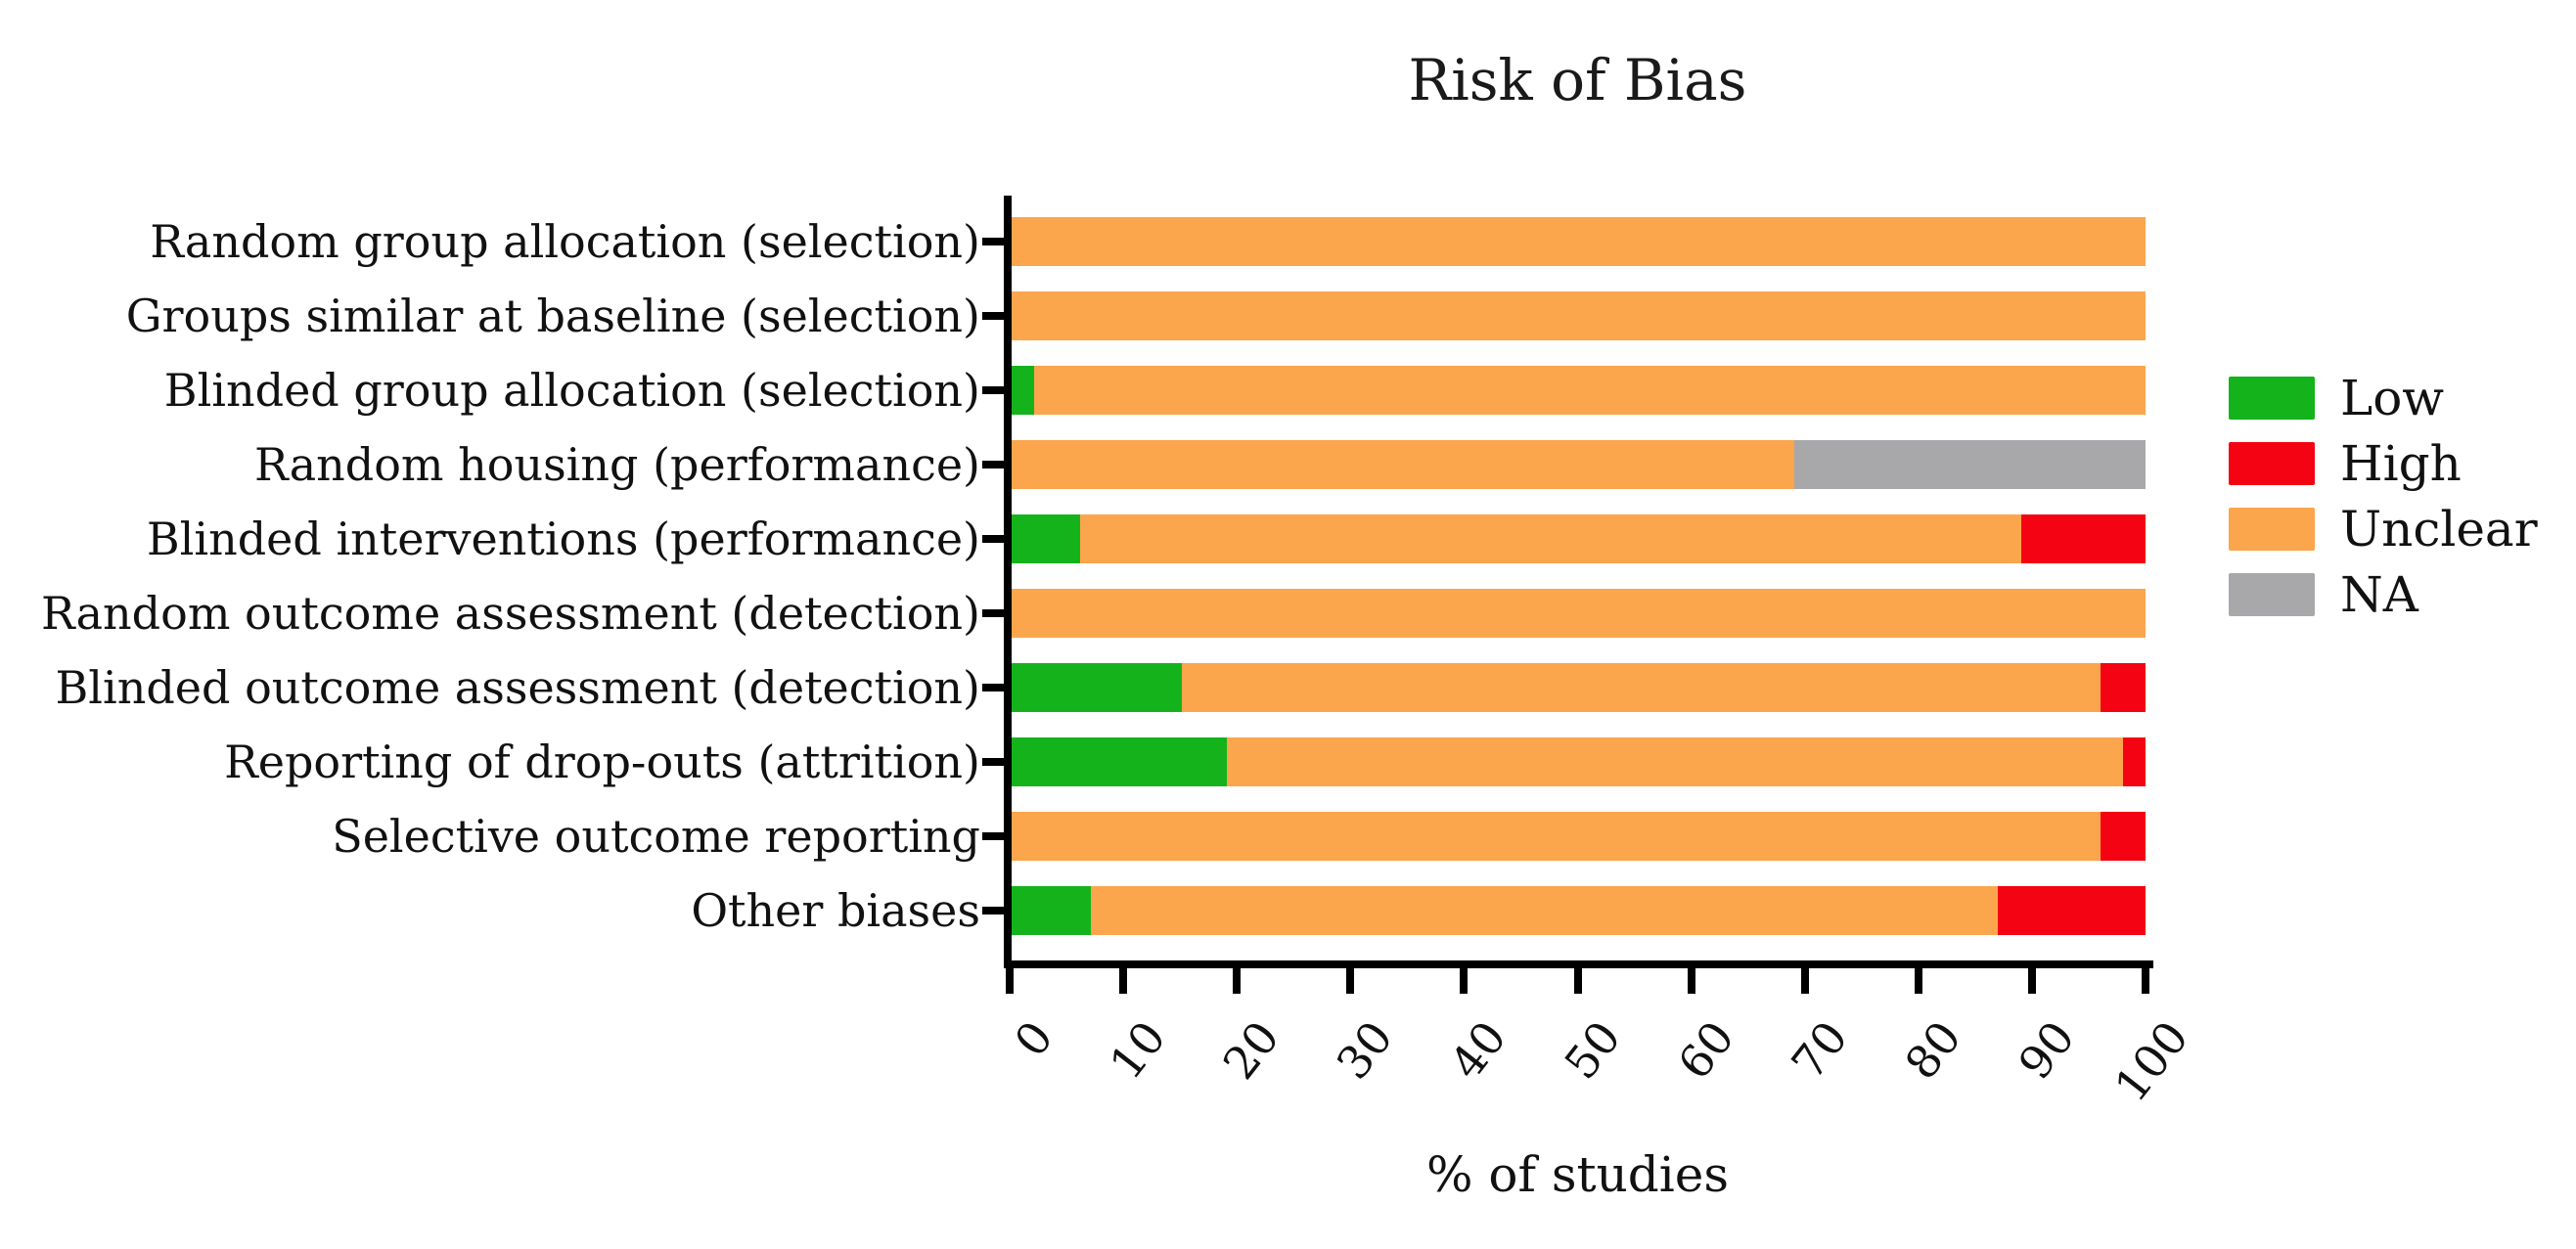 This screenshot has height=1249, width=2576. What do you see at coordinates (1577, 80) in the screenshot?
I see `chart-title: Risk of Bias` at bounding box center [1577, 80].